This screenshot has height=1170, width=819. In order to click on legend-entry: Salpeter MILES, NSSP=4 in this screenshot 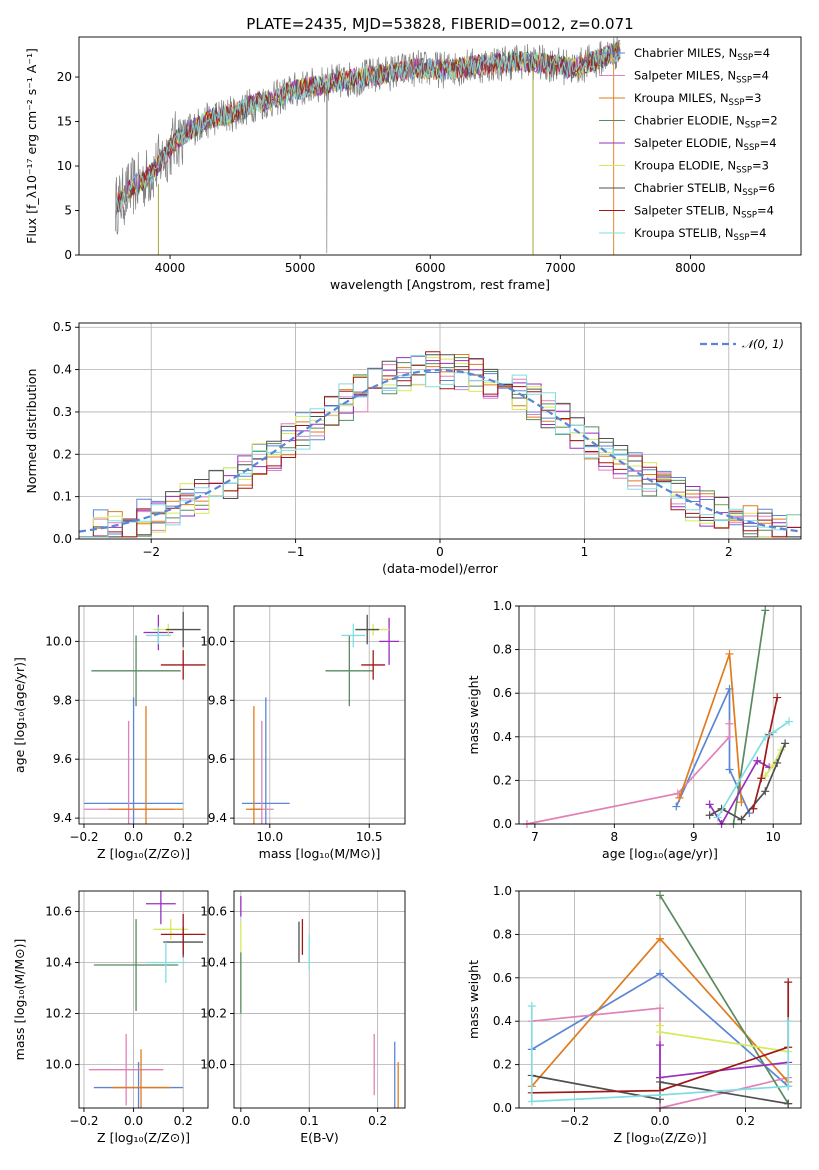, I will do `click(701, 77)`.